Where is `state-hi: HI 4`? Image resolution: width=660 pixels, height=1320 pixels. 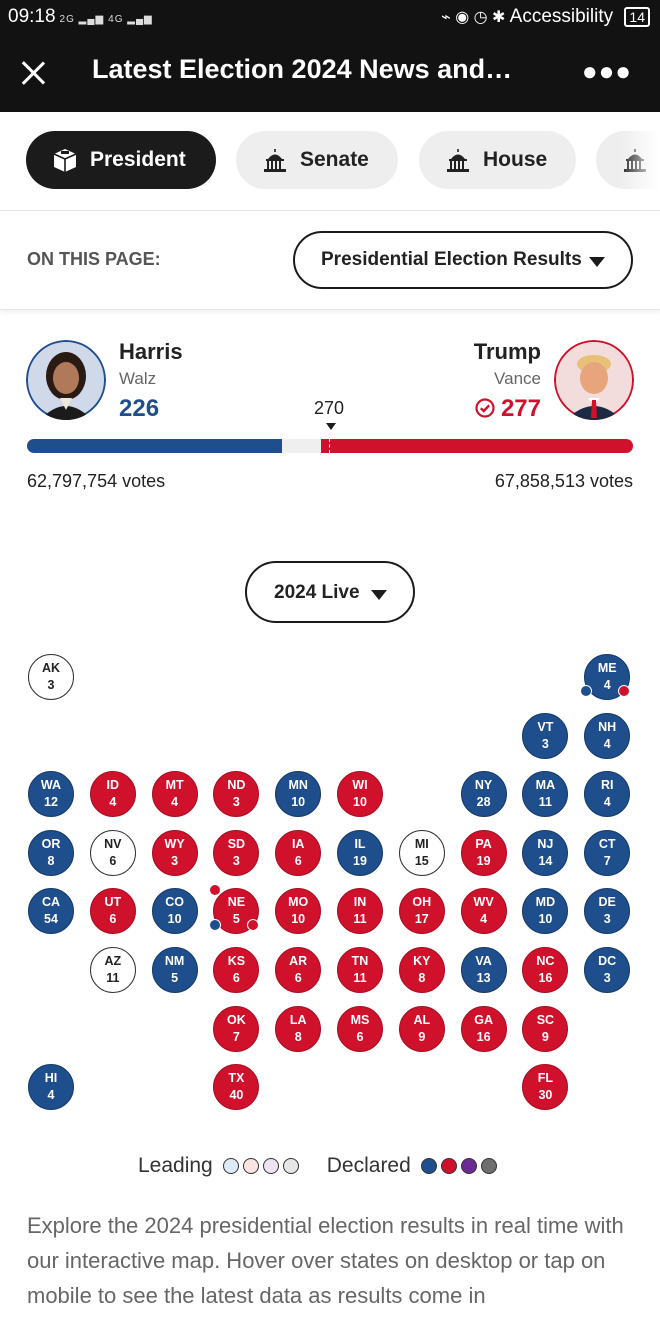
state-hi: HI 4 is located at coordinates (51, 1087).